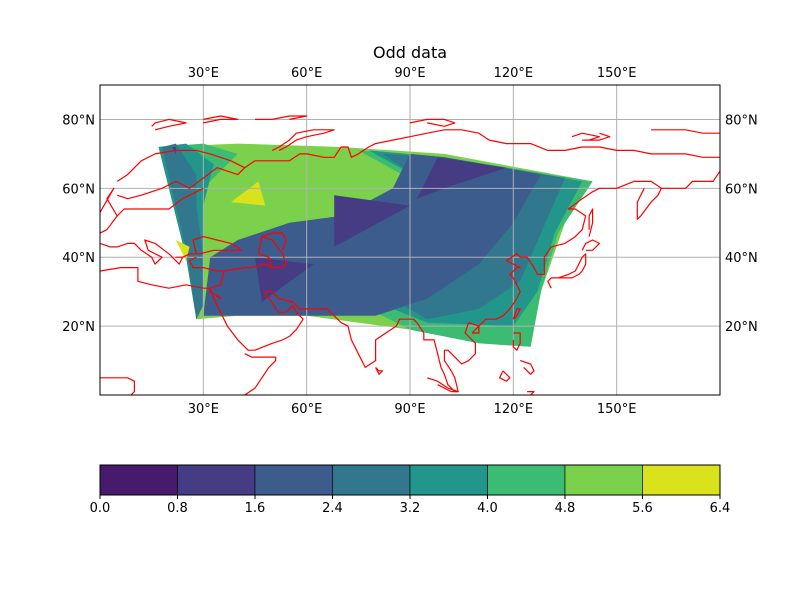 This screenshot has width=800, height=600. What do you see at coordinates (741, 327) in the screenshot?
I see `y-tick-label-right: 20°N` at bounding box center [741, 327].